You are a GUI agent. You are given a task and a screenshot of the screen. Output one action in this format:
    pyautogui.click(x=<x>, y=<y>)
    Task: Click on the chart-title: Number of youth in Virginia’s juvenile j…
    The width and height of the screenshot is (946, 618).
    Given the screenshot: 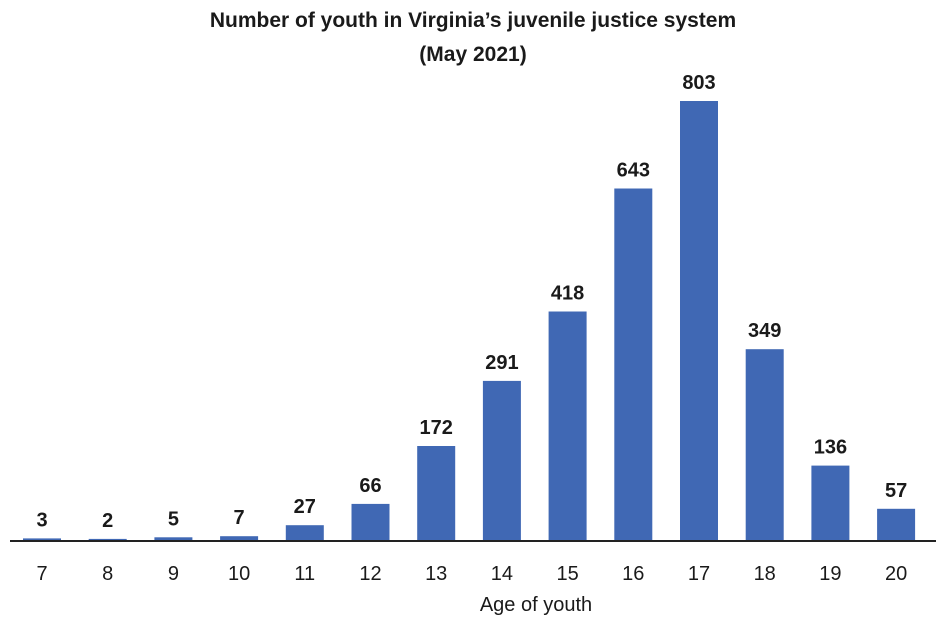 What is the action you would take?
    pyautogui.click(x=473, y=20)
    